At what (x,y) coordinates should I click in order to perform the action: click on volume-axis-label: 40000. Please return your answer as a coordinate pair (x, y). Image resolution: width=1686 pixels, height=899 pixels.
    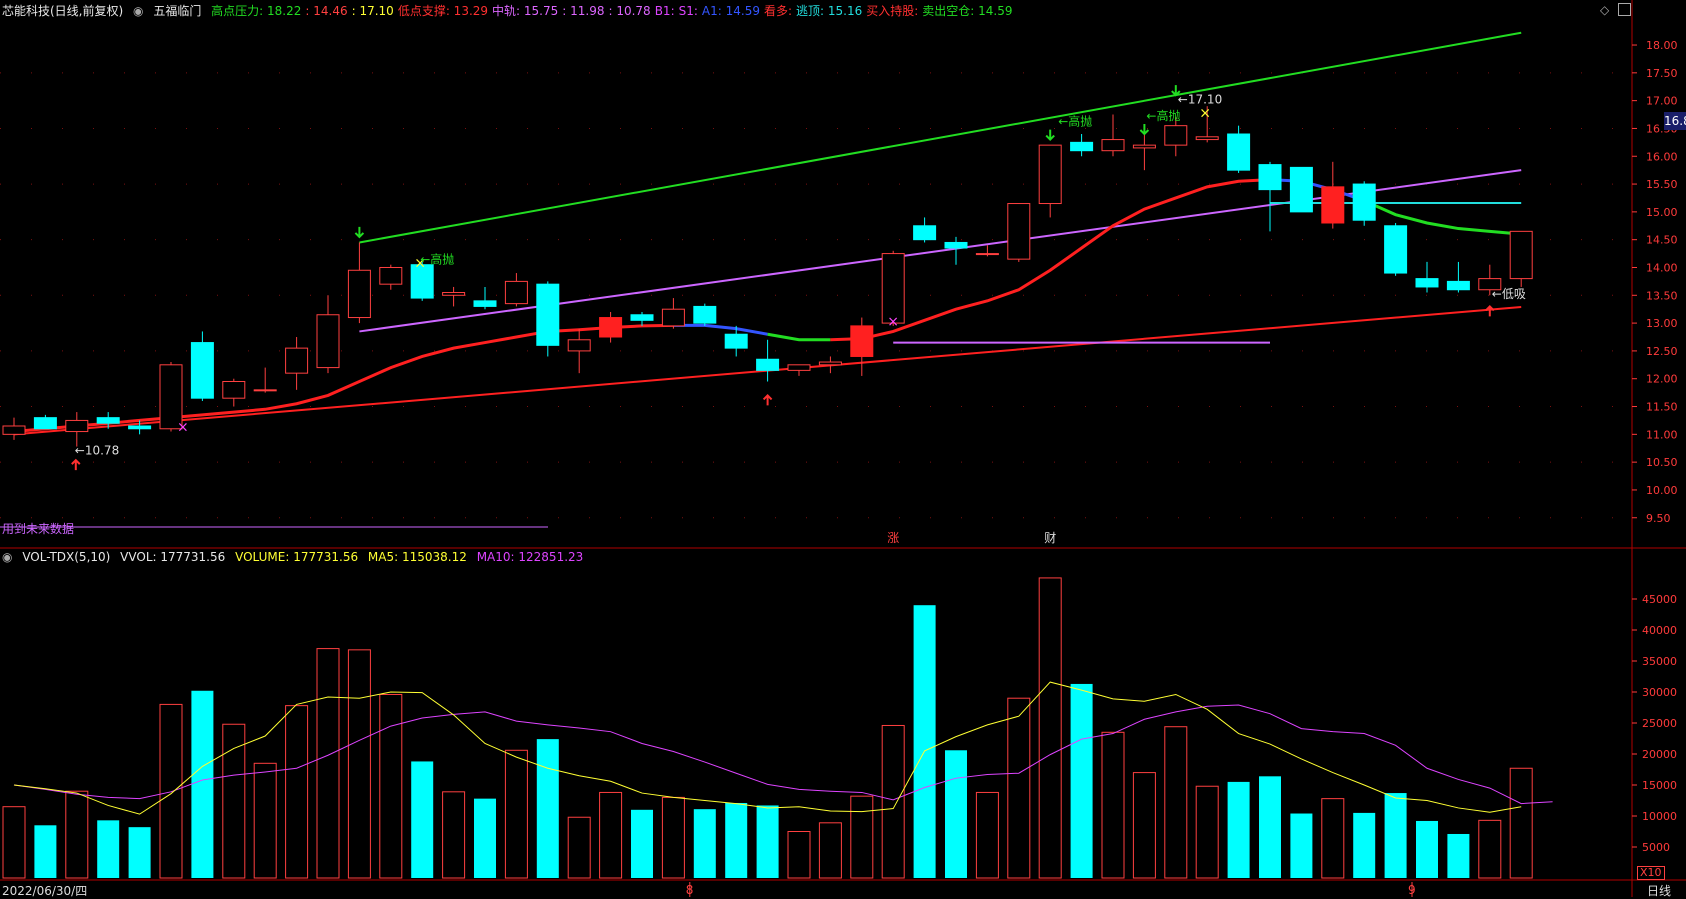
    Looking at the image, I should click on (1659, 630).